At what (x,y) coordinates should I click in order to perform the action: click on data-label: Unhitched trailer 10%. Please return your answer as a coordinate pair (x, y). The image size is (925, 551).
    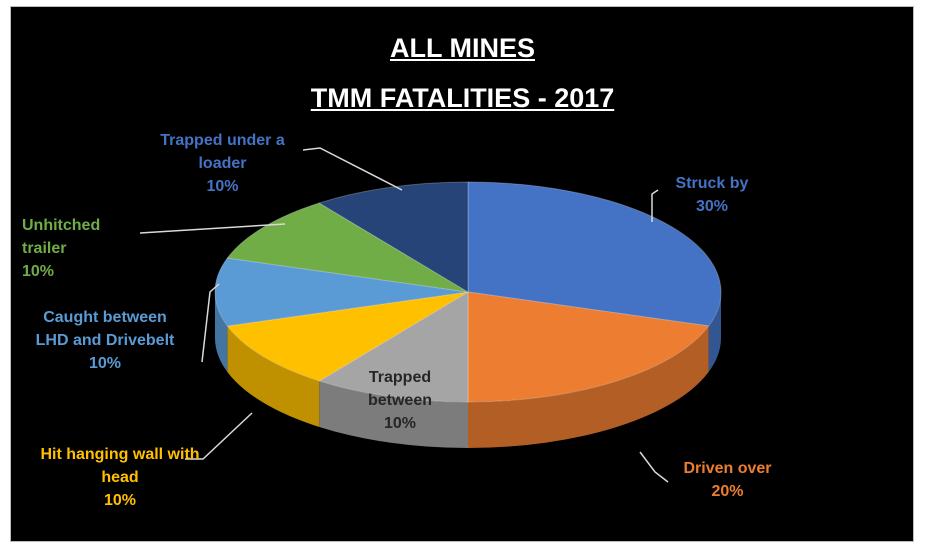
    Looking at the image, I should click on (77, 248).